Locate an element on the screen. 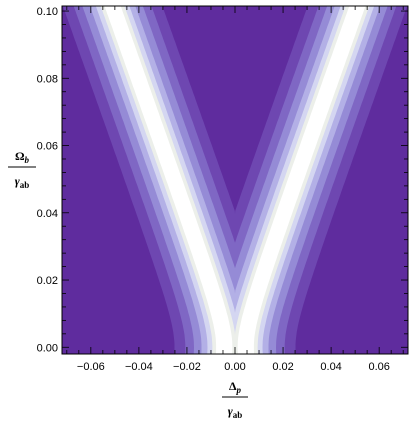  y-label-numerator: Ω is located at coordinates (20, 156).